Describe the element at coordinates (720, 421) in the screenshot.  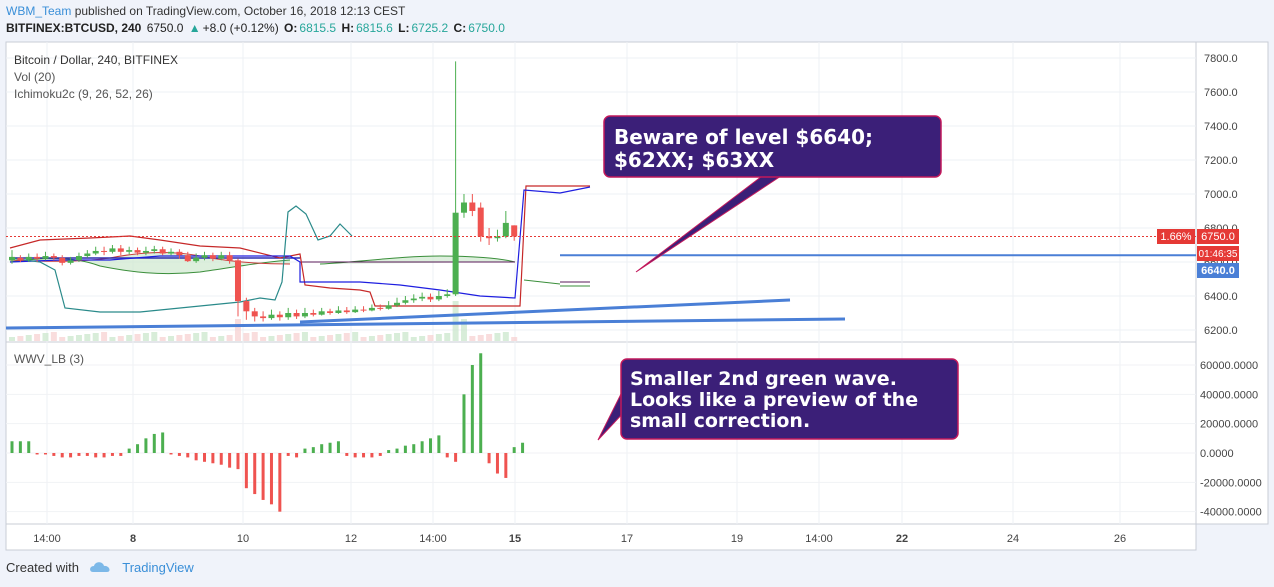
I see `callout-bottom-line3: small correction.` at that location.